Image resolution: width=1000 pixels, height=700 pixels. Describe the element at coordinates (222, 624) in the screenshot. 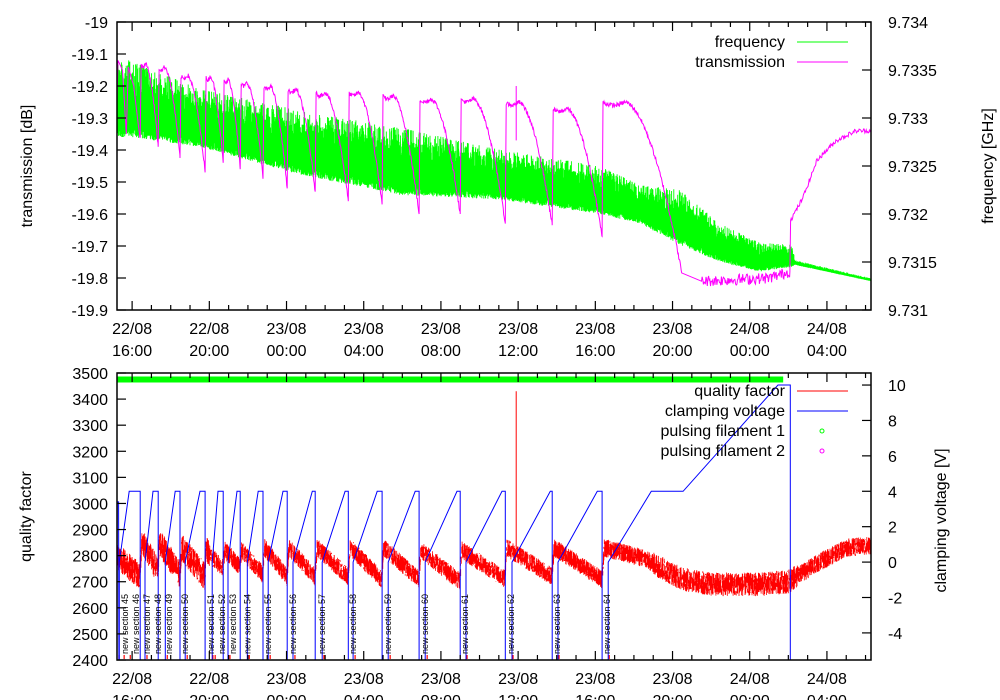

I see `section-annotation: new section 52` at that location.